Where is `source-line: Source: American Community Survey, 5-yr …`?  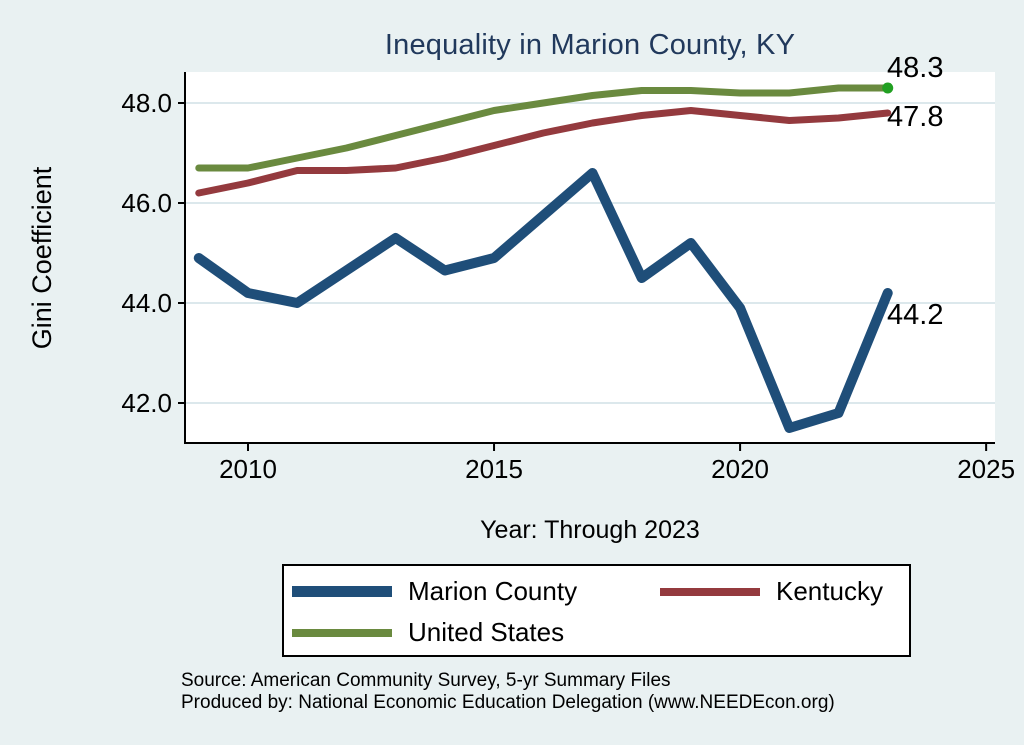
source-line: Source: American Community Survey, 5-yr … is located at coordinates (426, 680).